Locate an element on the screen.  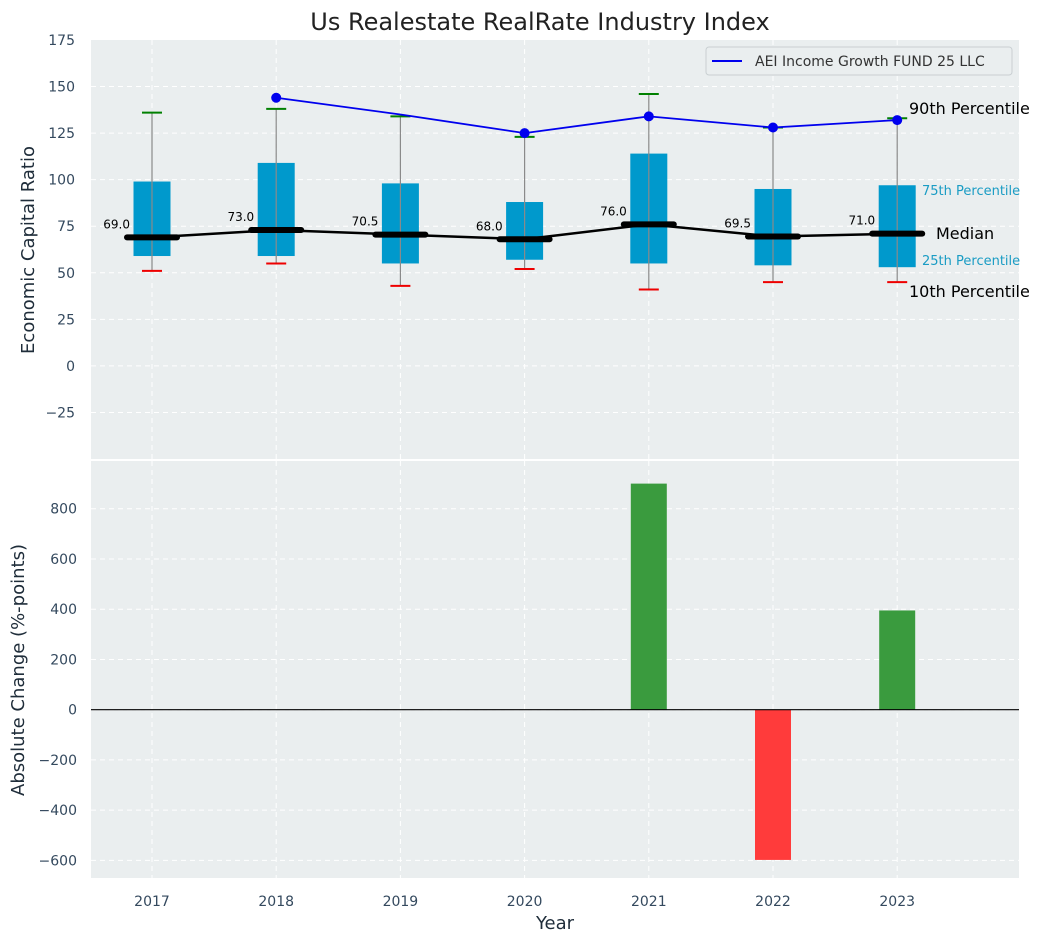
median-value-label-2019: 70.5 is located at coordinates (365, 222).